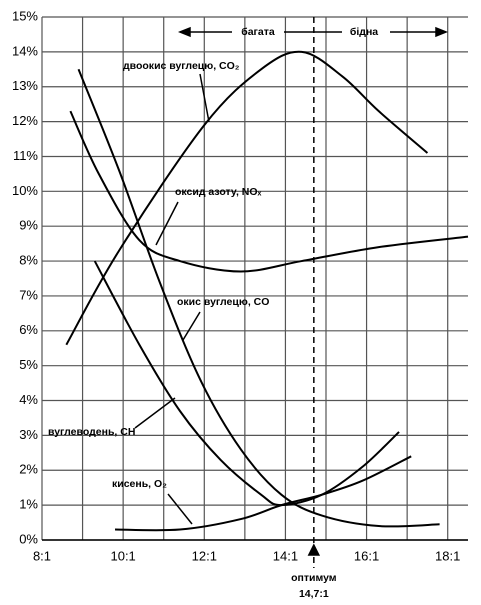 The height and width of the screenshot is (605, 481). Describe the element at coordinates (122, 555) in the screenshot. I see `x-tick-label: 10:1` at that location.